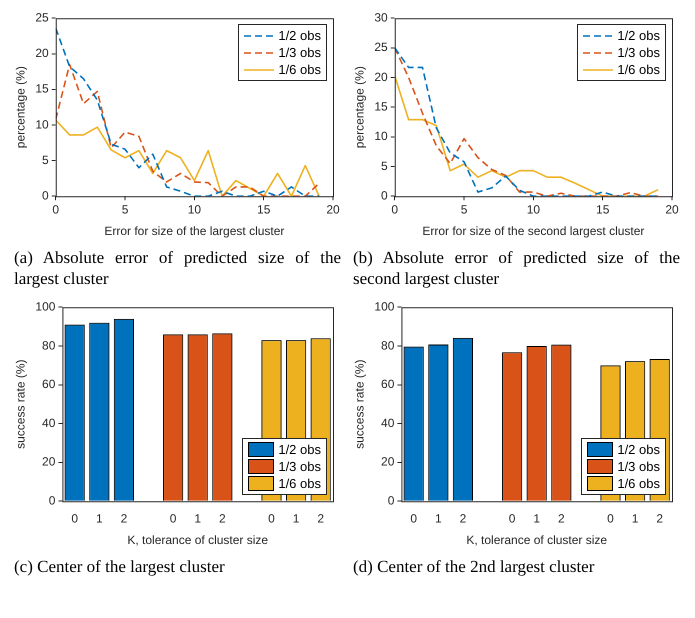 The height and width of the screenshot is (618, 695). I want to click on text: (c) Center of the largest cluster, so click(119, 567).